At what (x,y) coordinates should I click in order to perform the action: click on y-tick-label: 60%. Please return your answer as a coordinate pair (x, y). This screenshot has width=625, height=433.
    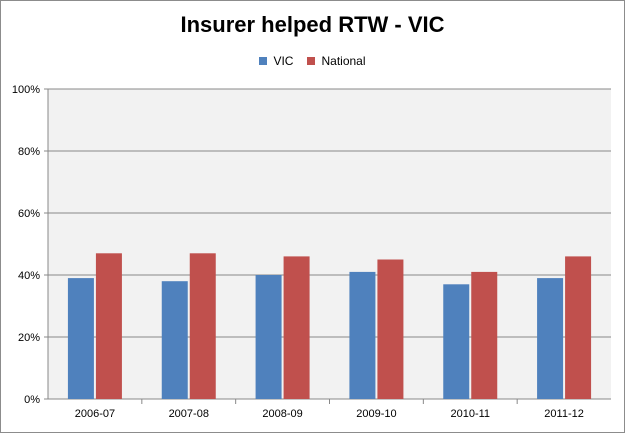
    Looking at the image, I should click on (29, 214).